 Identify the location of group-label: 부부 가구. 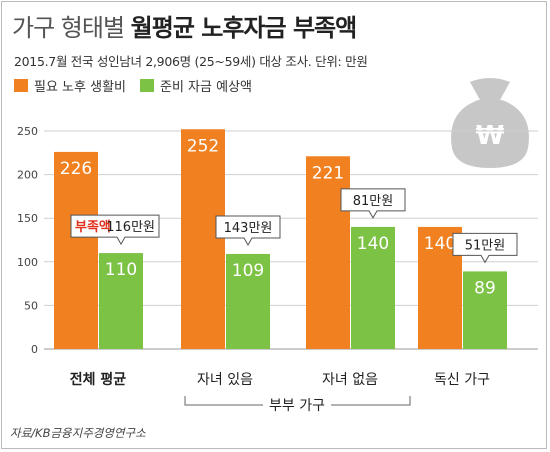
(297, 406).